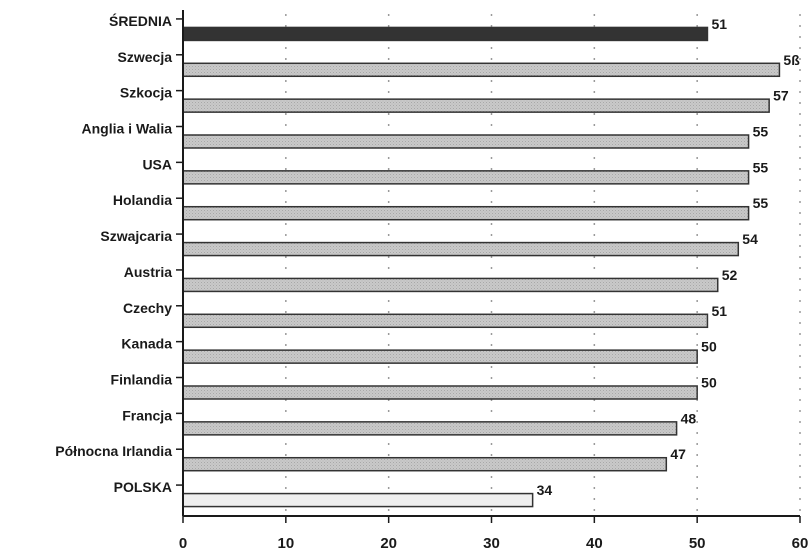 This screenshot has width=810, height=553. What do you see at coordinates (697, 543) in the screenshot?
I see `x-tick-label: 50` at bounding box center [697, 543].